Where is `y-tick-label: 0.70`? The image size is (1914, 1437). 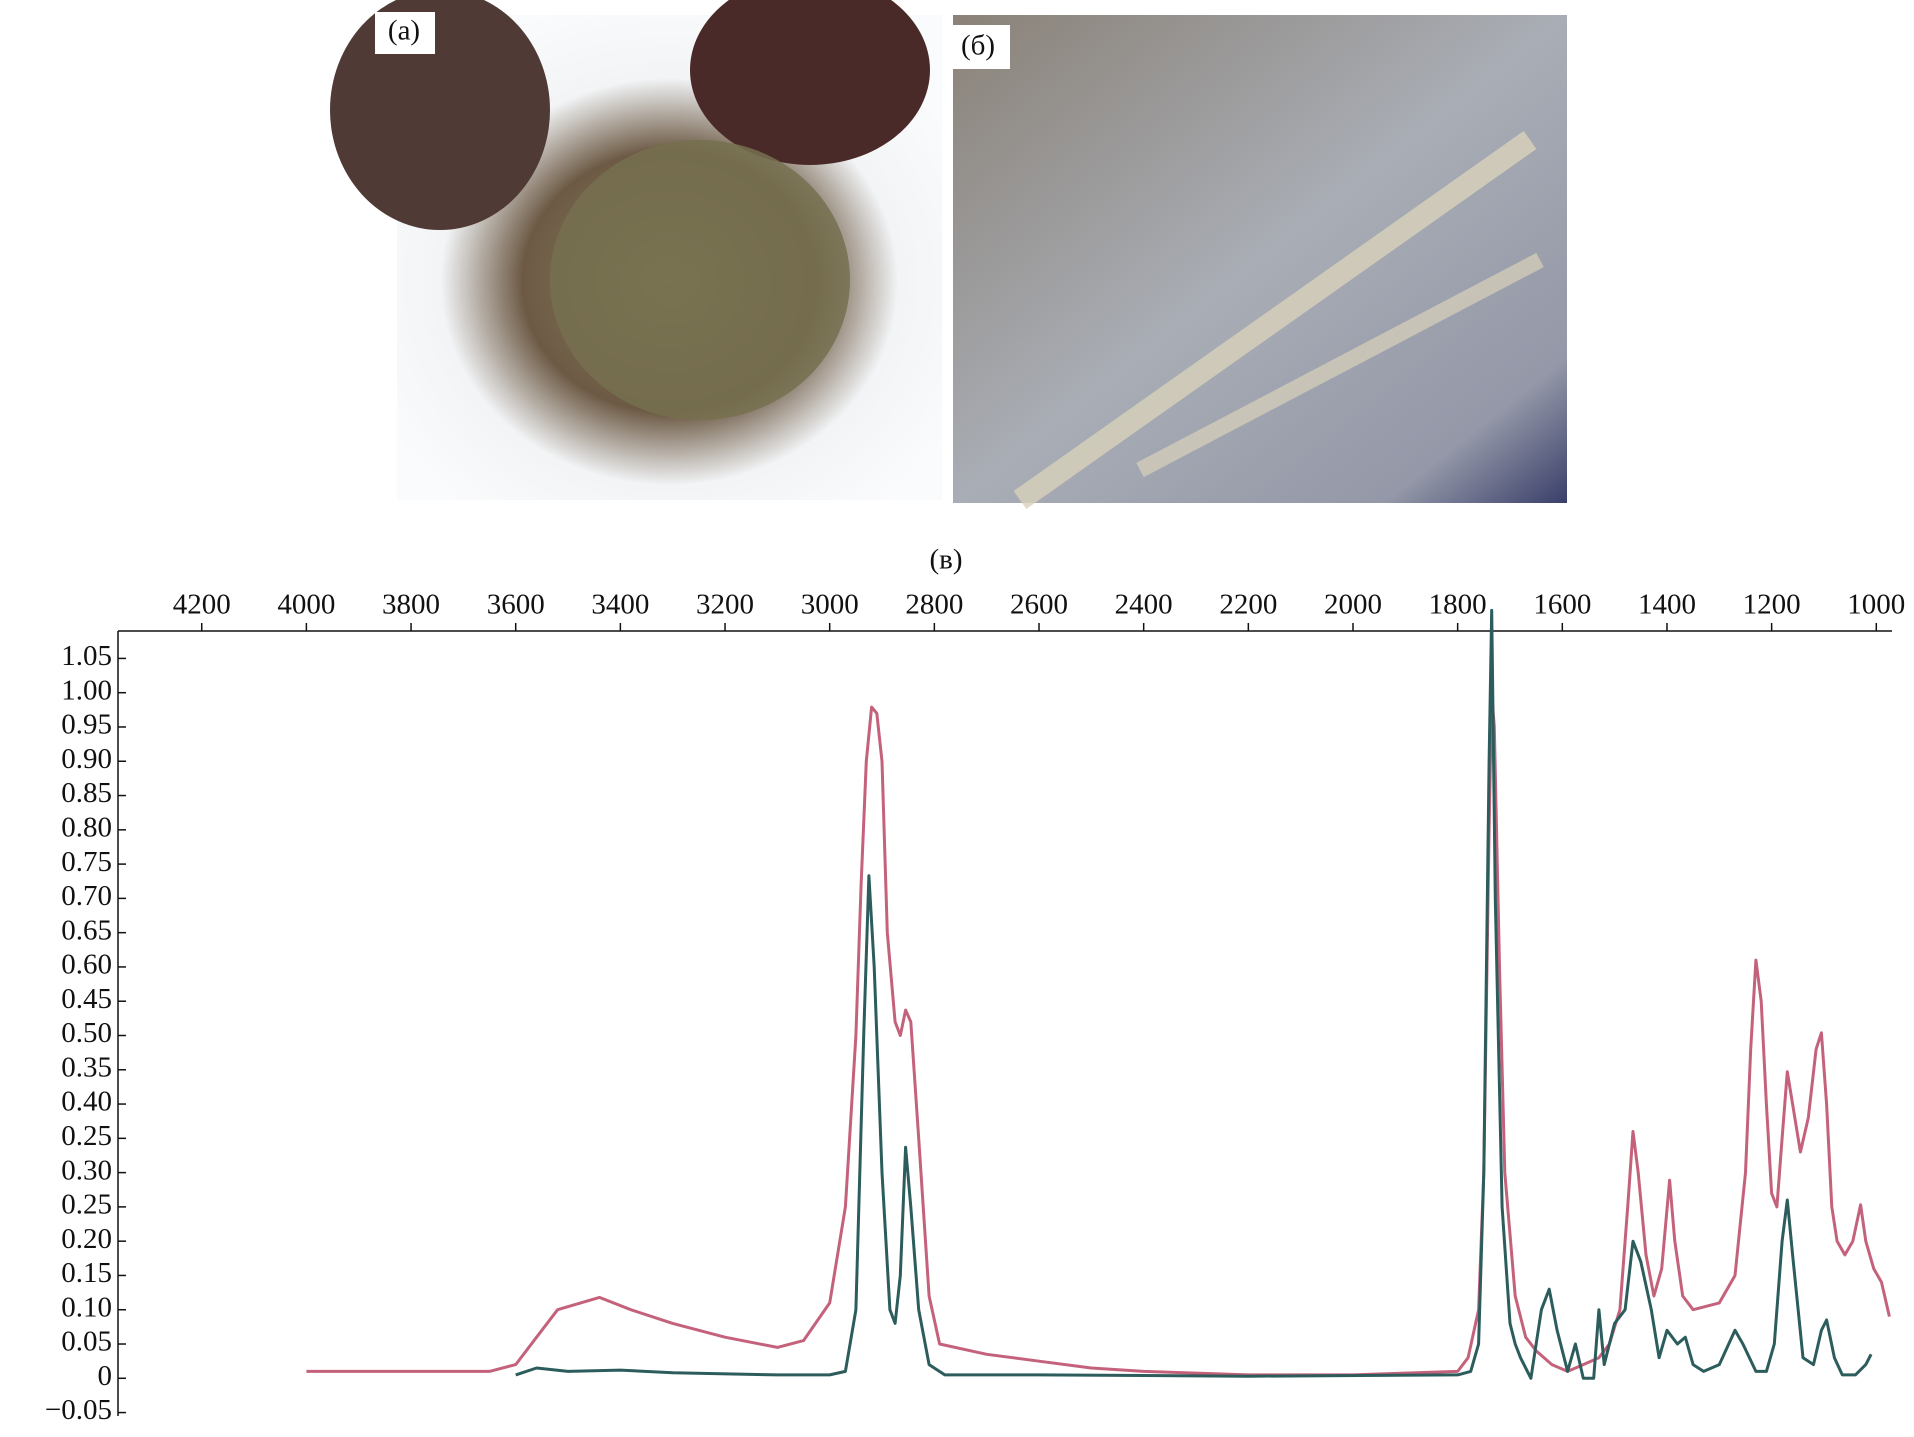
y-tick-label: 0.70 is located at coordinates (86, 896).